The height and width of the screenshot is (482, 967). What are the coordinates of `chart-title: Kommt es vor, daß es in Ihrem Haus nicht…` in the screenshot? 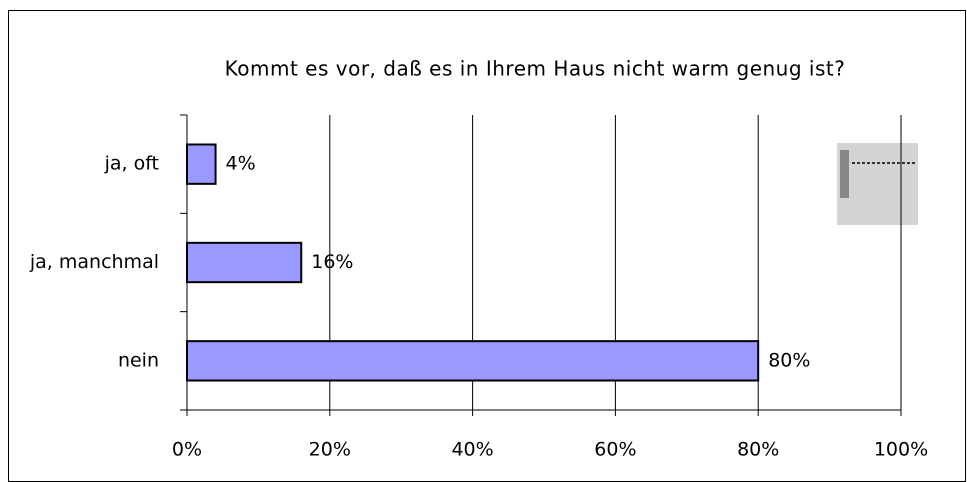 It's located at (535, 69).